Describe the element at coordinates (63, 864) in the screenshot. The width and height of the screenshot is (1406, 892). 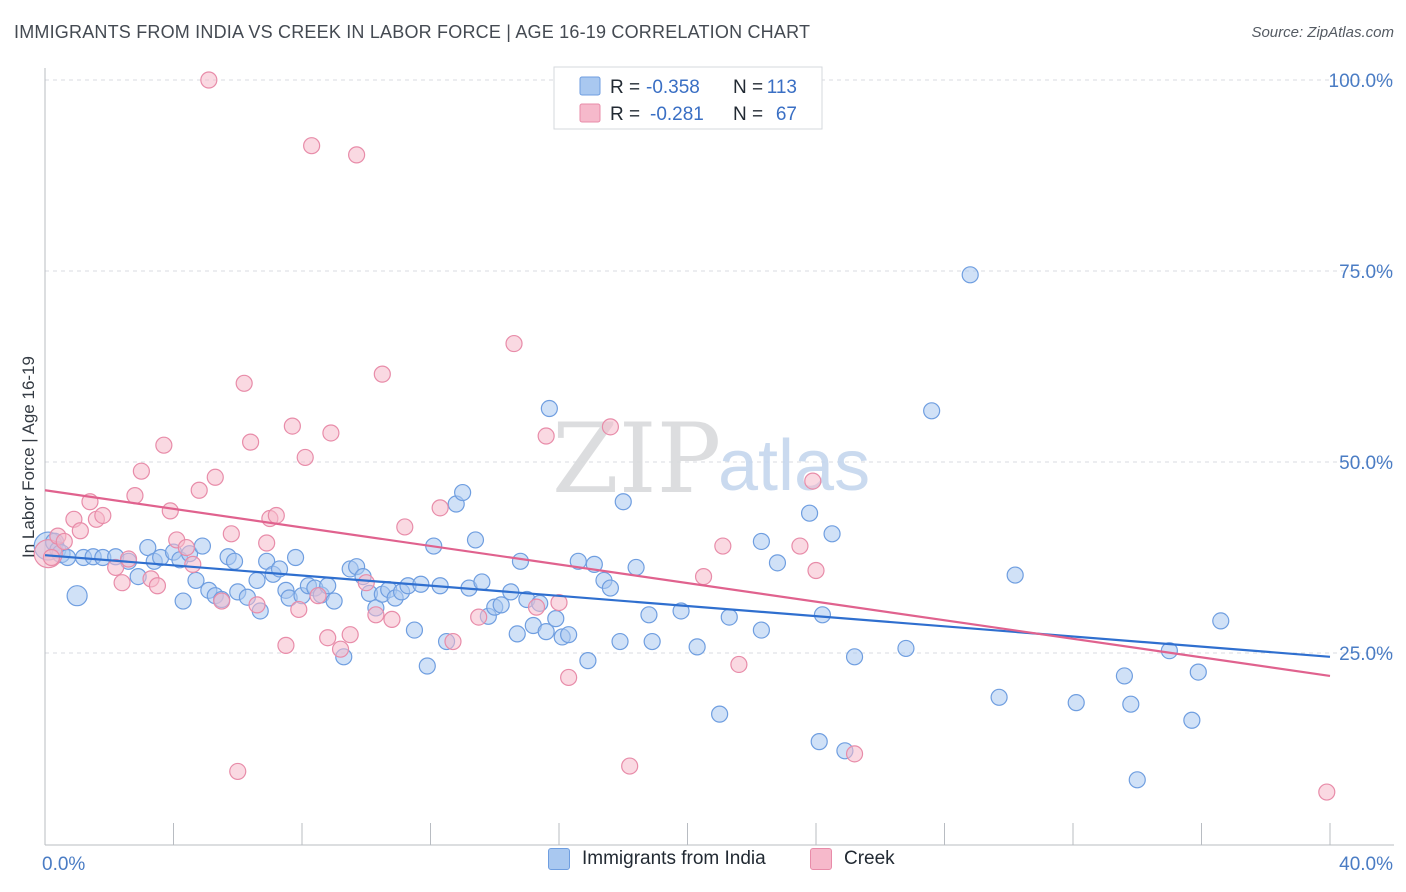
I see `x-tick-label-start: 0.0%` at that location.